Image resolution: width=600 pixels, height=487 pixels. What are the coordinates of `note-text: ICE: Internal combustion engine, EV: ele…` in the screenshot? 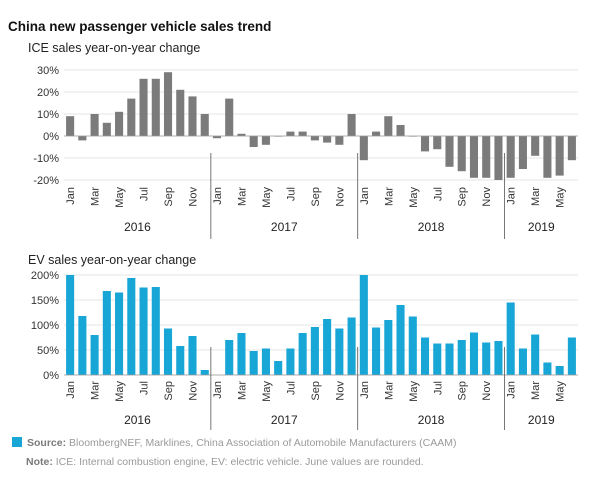 It's located at (239, 462).